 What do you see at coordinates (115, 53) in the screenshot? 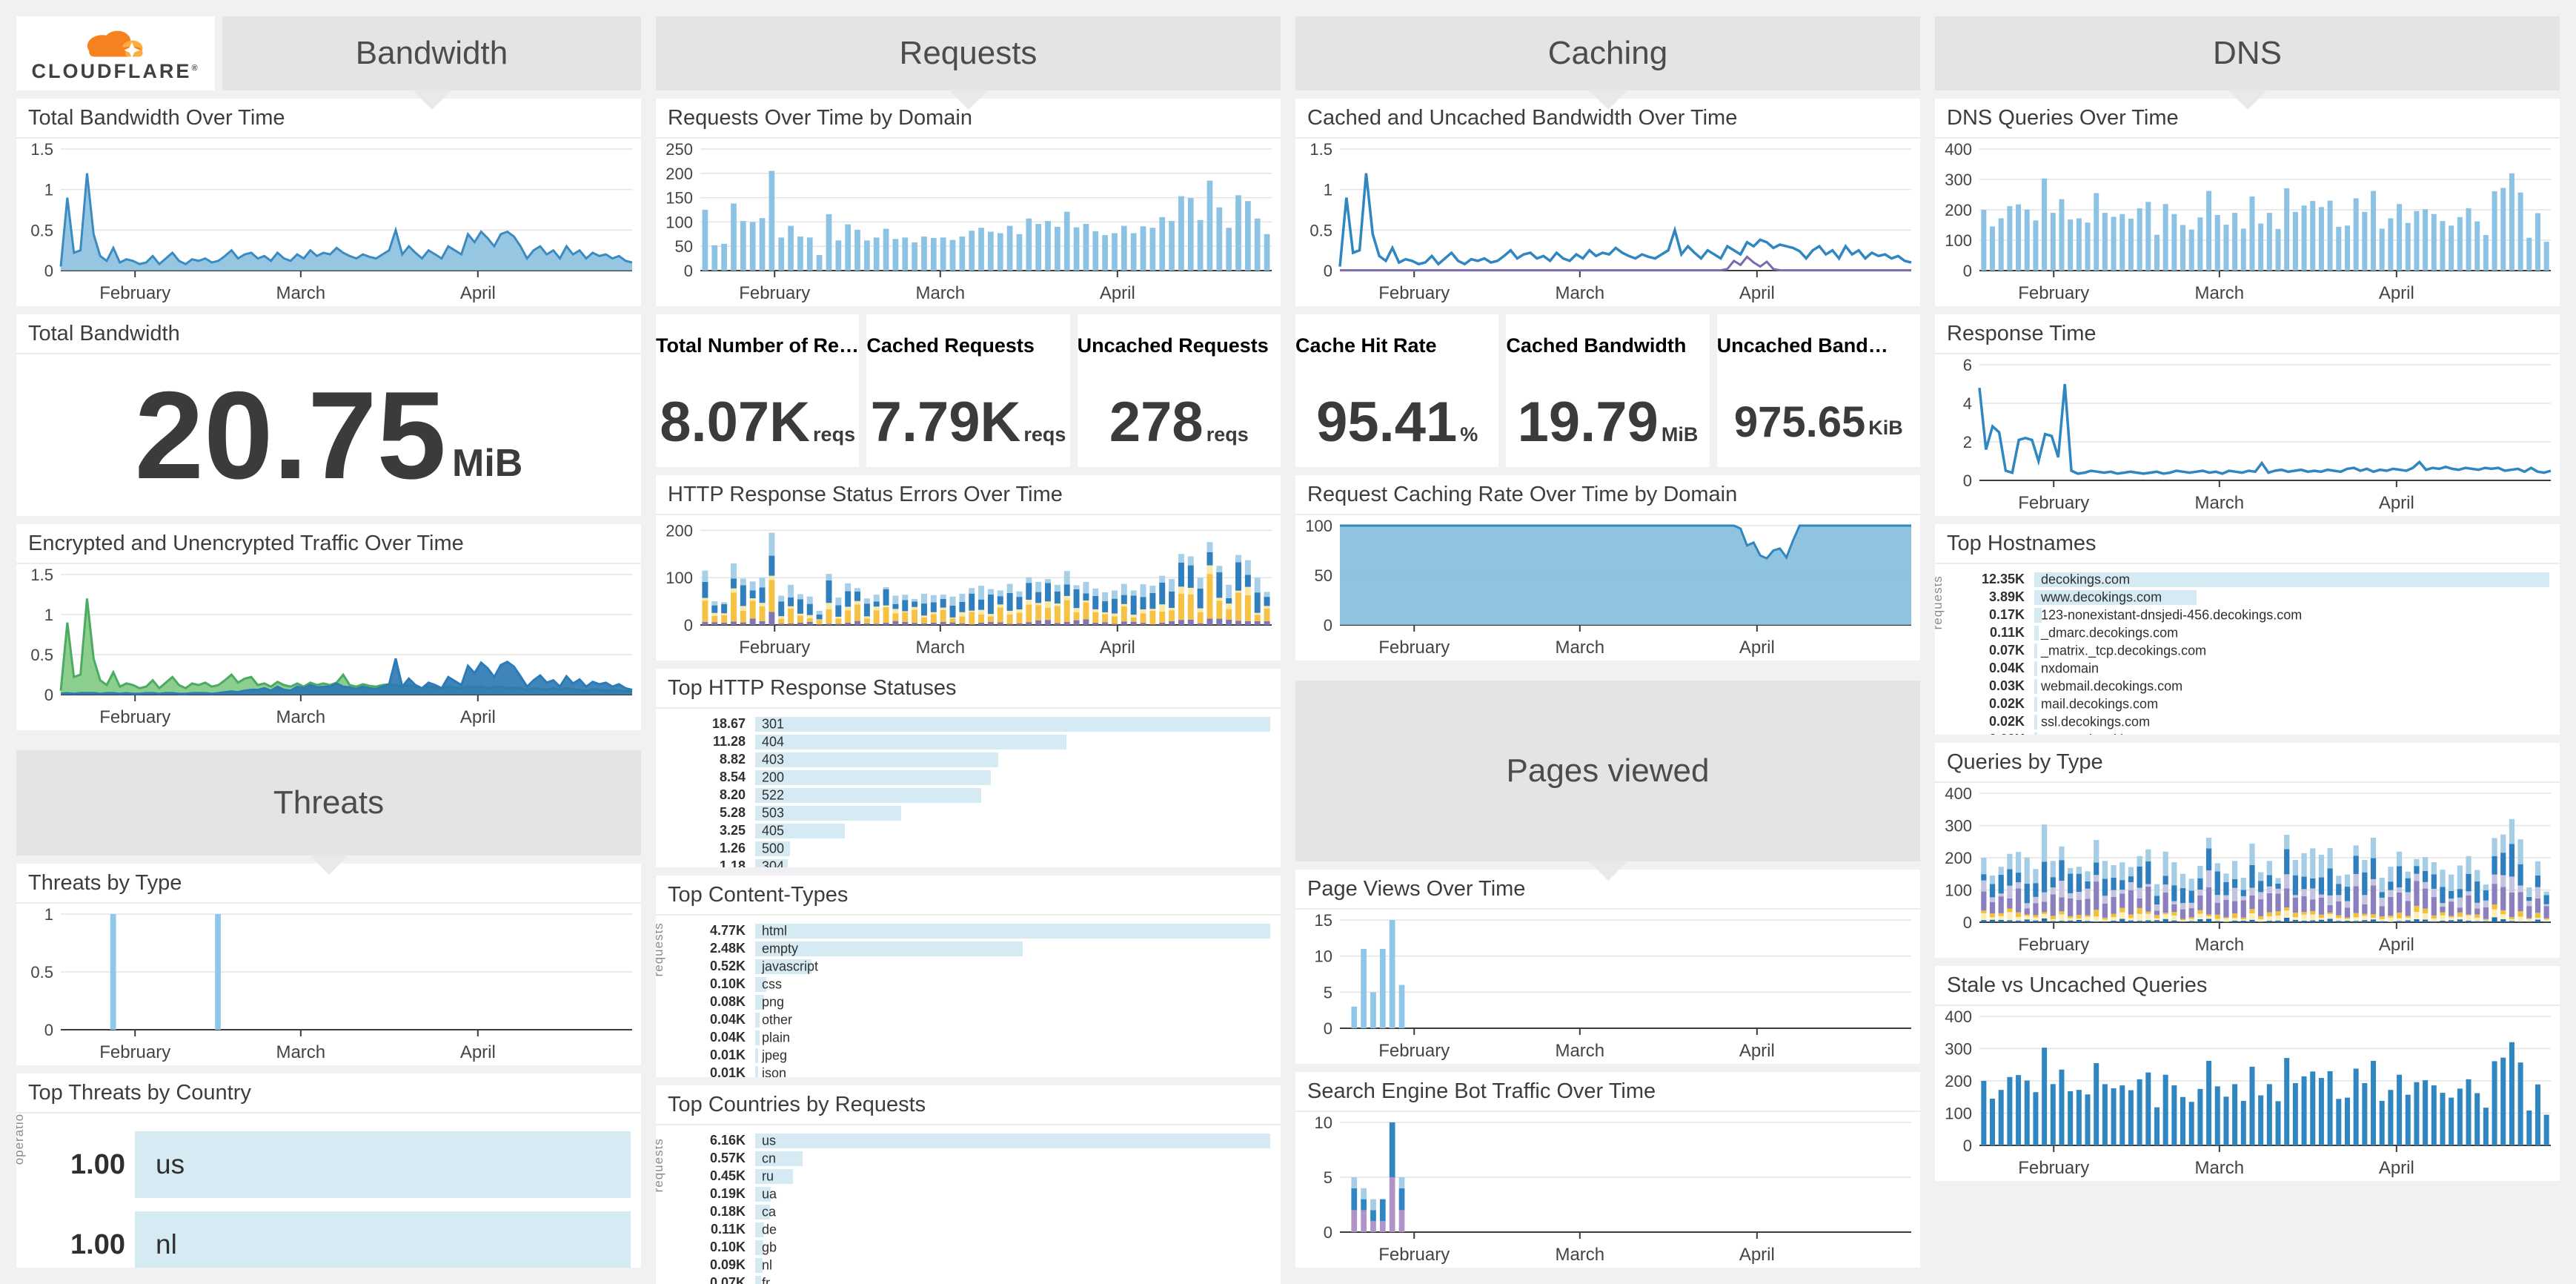
I see `cloudflare-logo: CLOUDFLARE®` at bounding box center [115, 53].